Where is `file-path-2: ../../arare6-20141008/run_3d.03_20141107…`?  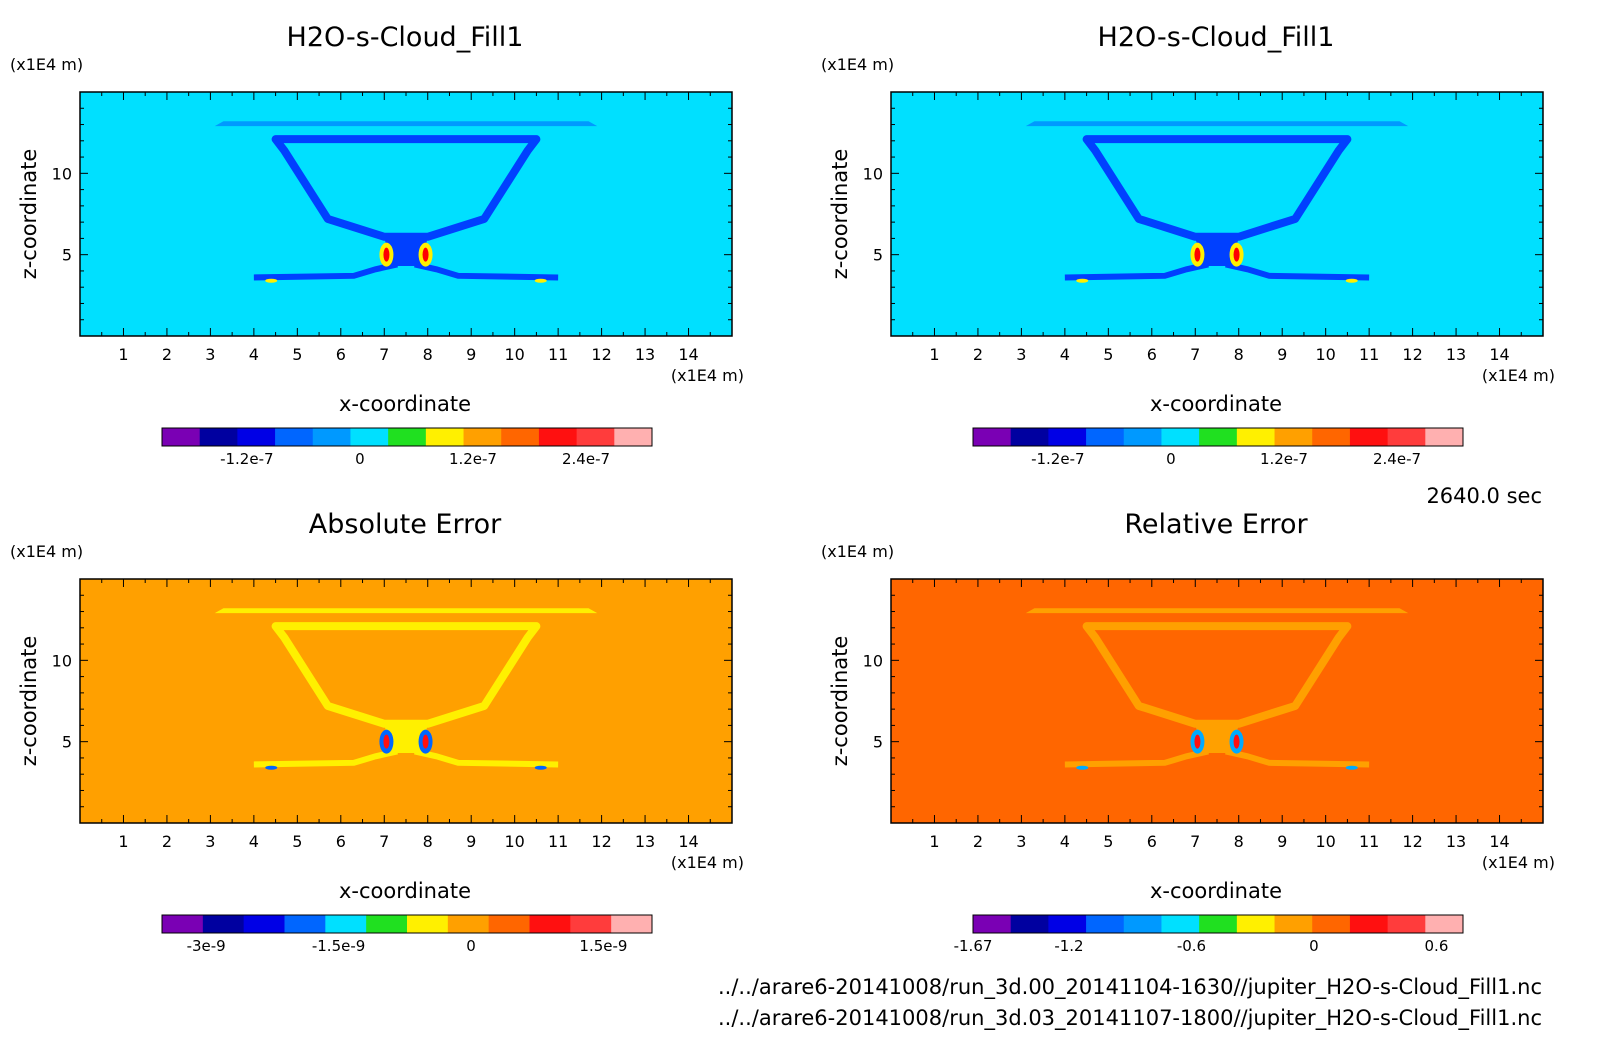 file-path-2: ../../arare6-20141008/run_3d.03_20141107… is located at coordinates (1130, 1018).